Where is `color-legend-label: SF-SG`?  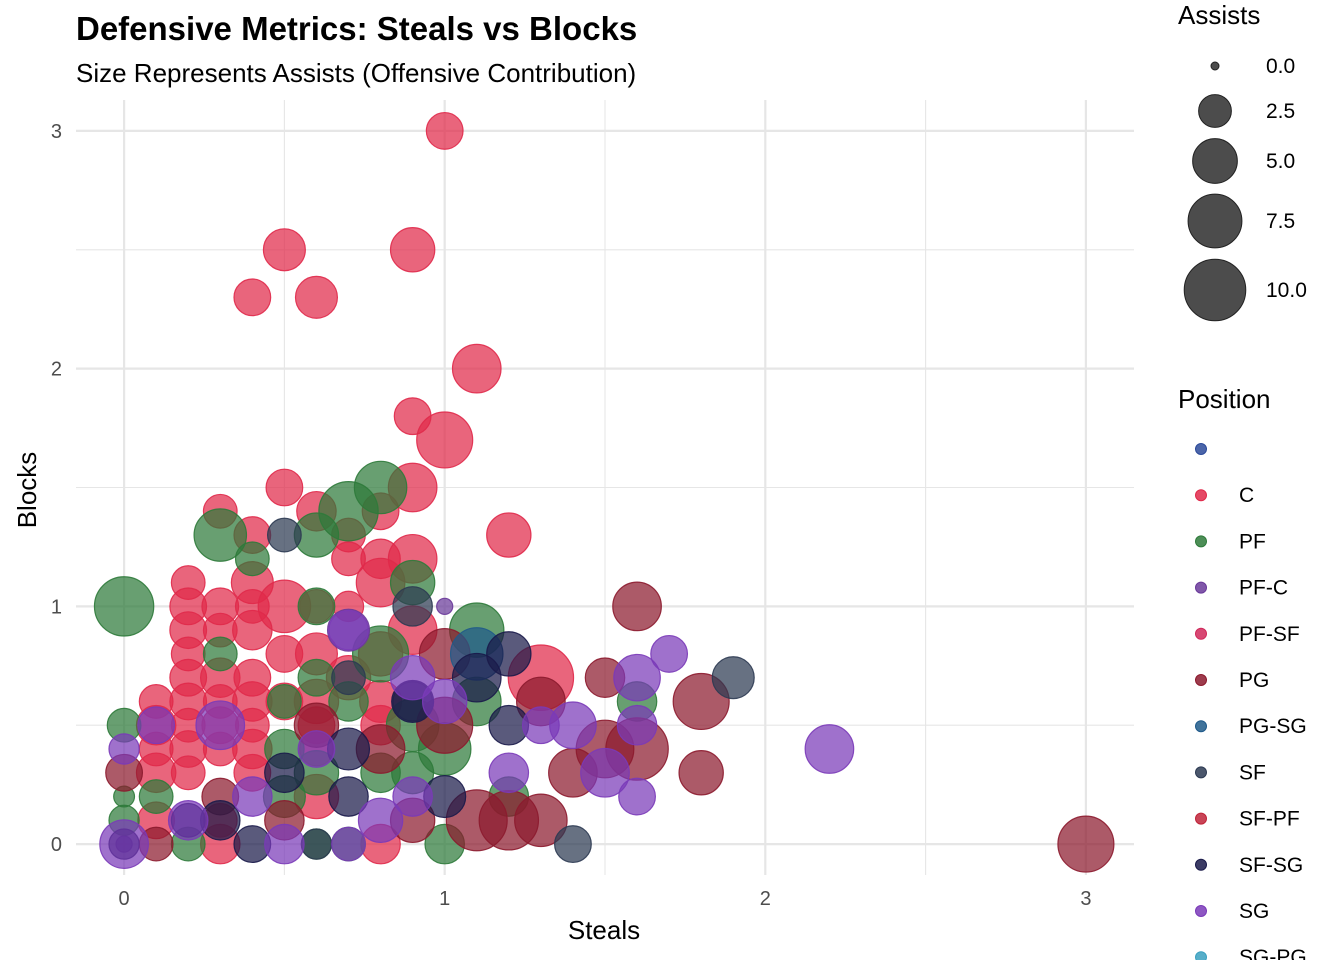
color-legend-label: SF-SG is located at coordinates (1271, 865).